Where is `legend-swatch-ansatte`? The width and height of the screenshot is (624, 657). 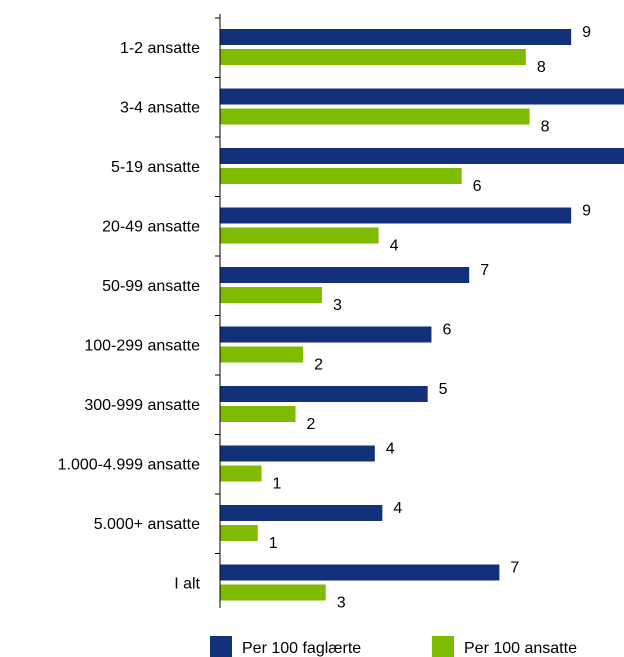
legend-swatch-ansatte is located at coordinates (443, 646).